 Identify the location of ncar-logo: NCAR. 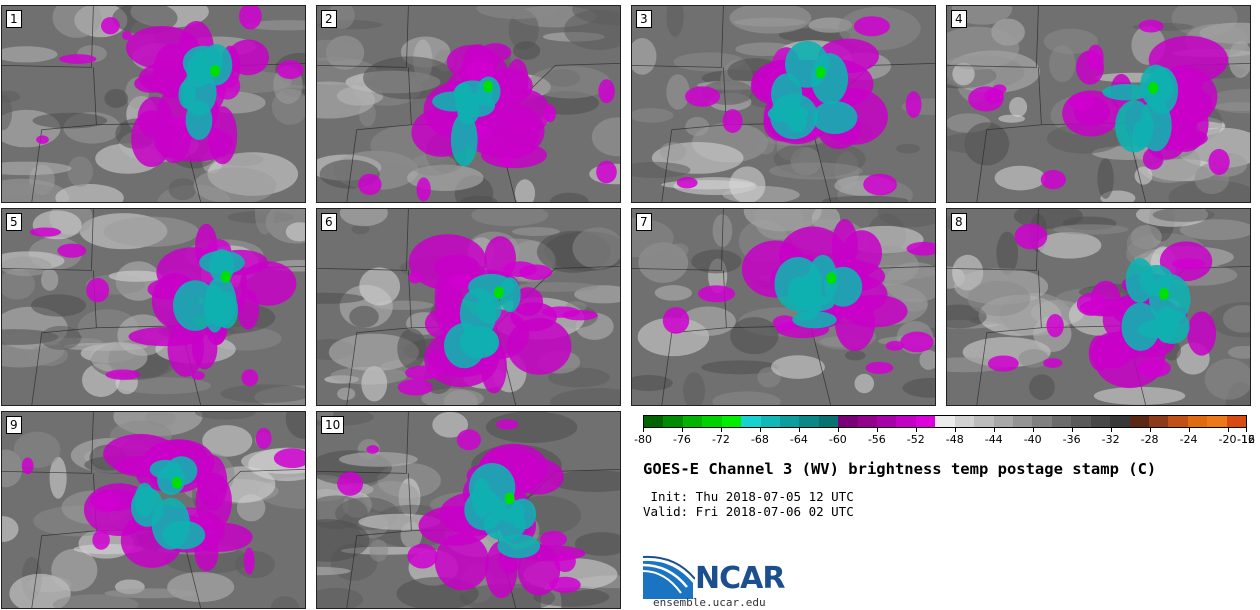
(722, 576).